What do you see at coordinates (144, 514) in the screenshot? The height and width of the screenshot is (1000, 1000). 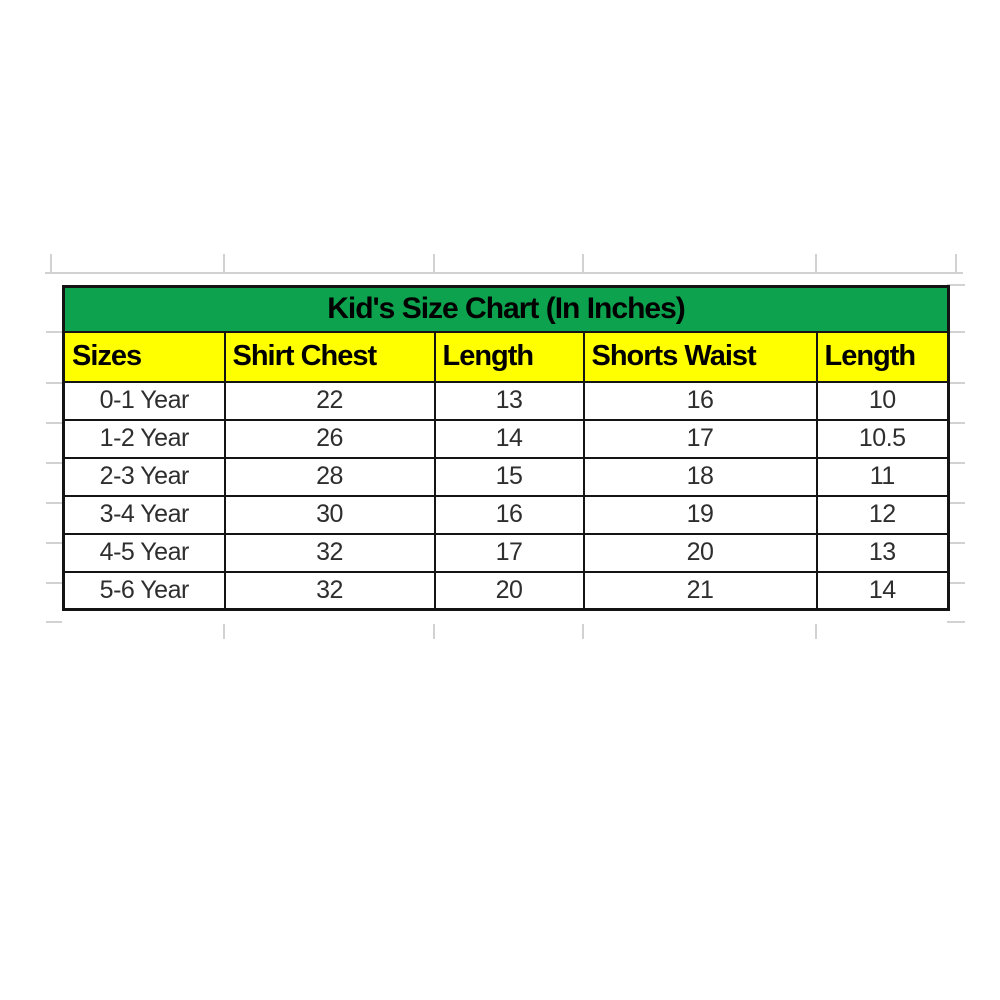 I see `row-label-cell: 3-4 Year` at bounding box center [144, 514].